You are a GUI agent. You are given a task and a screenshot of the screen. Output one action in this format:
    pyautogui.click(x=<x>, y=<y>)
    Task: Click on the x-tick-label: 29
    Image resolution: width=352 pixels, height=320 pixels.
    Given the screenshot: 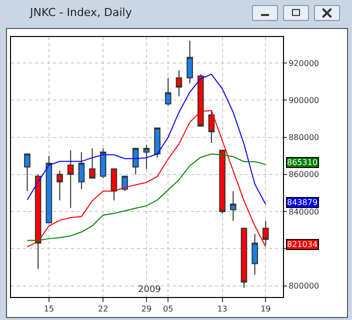 What is the action you would take?
    pyautogui.click(x=146, y=309)
    